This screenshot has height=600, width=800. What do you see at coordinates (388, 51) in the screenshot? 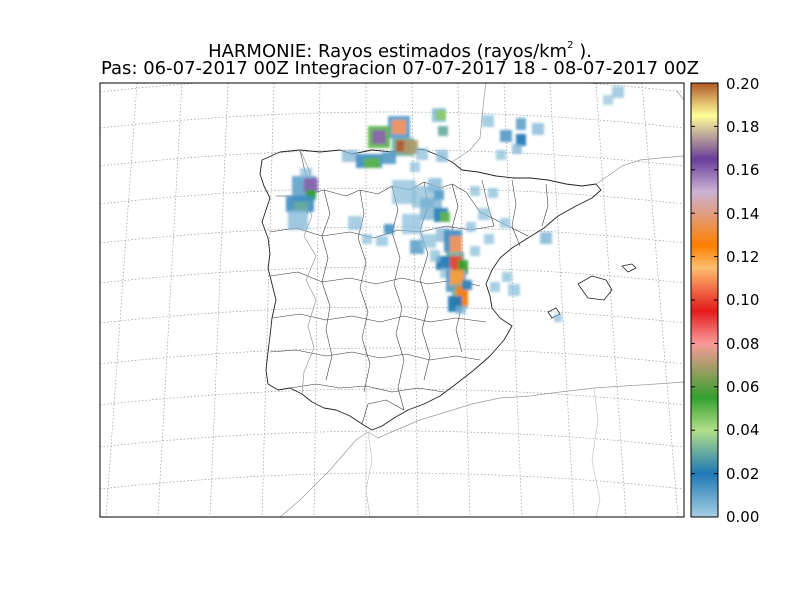
I see `title-prefix: HARMONIE: Rayos estimados (rayos/km` at bounding box center [388, 51].